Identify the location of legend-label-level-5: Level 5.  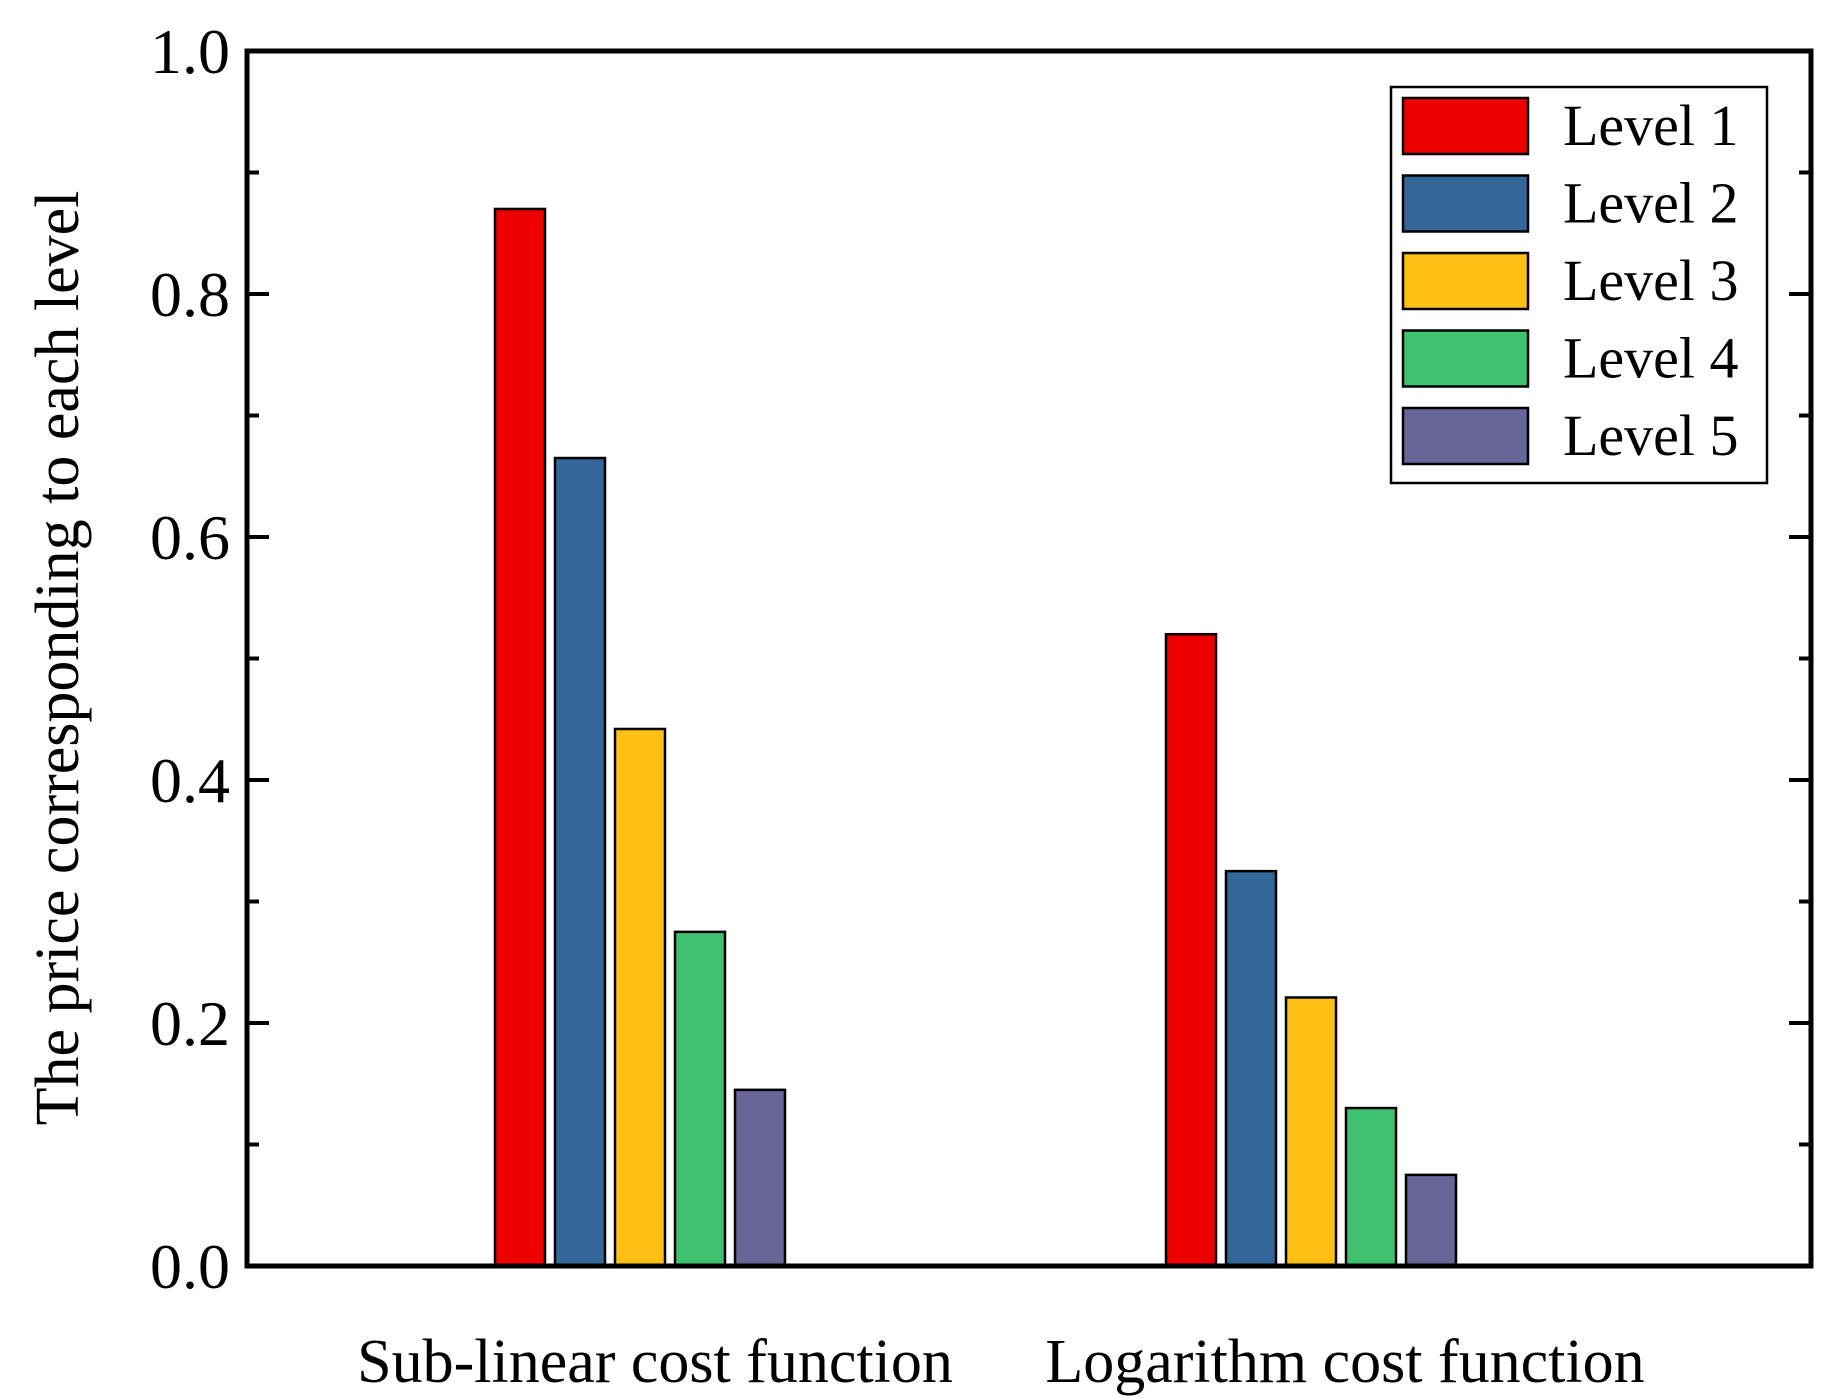
(1651, 435).